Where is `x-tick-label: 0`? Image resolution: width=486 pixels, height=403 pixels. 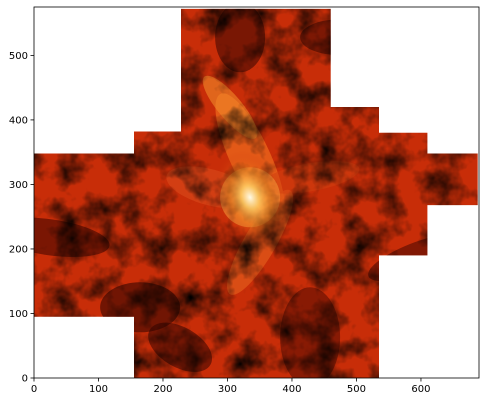 x-tick-label: 0 is located at coordinates (34, 389).